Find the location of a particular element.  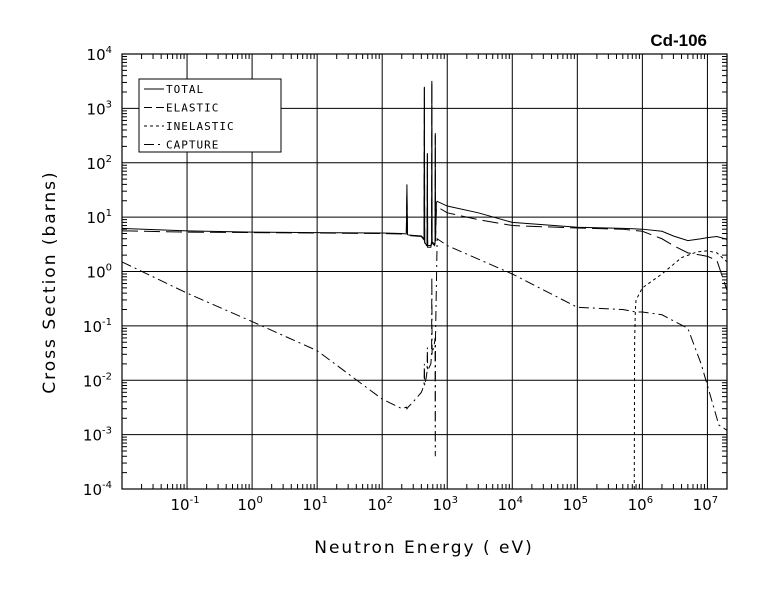

legend-label-capture: CAPTURE is located at coordinates (192, 145).